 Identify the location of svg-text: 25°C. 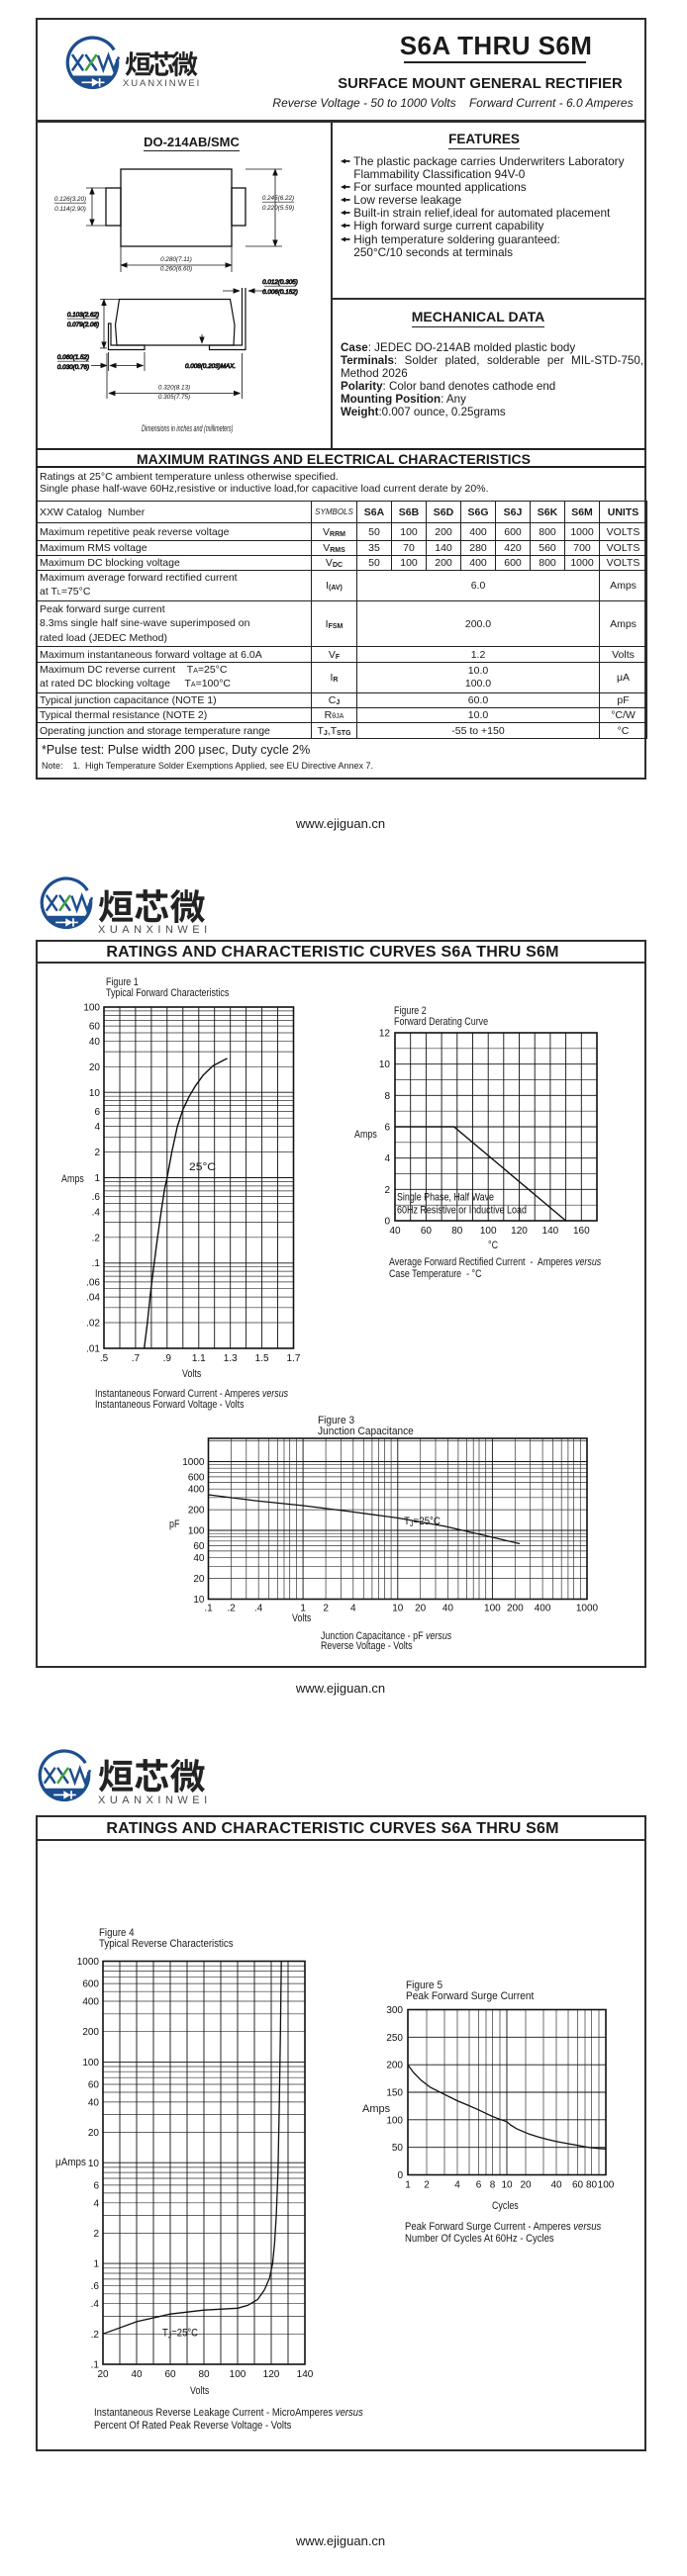
(202, 1167).